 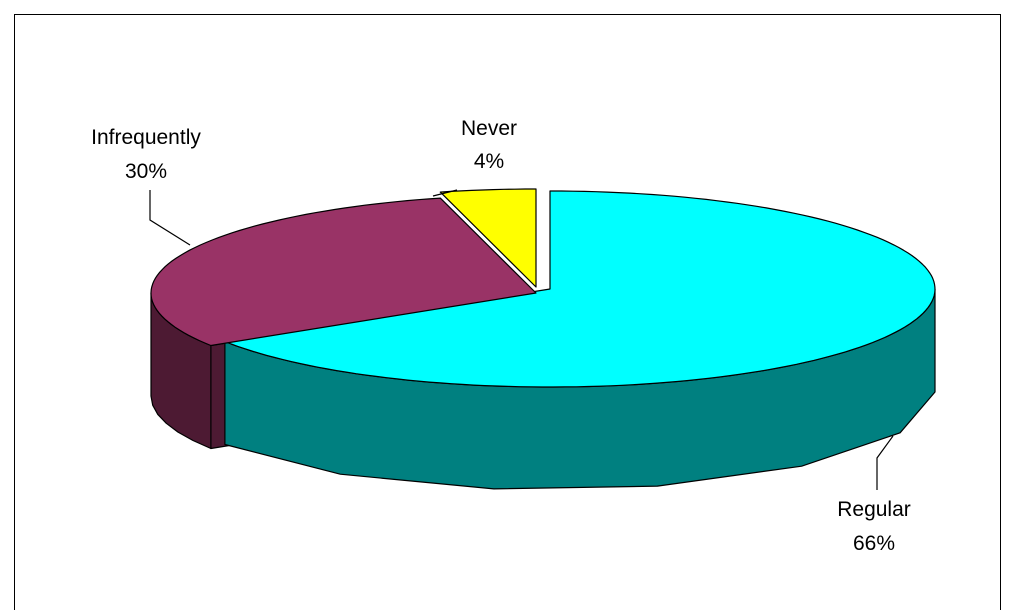 What do you see at coordinates (874, 543) in the screenshot?
I see `value-regular: 66%` at bounding box center [874, 543].